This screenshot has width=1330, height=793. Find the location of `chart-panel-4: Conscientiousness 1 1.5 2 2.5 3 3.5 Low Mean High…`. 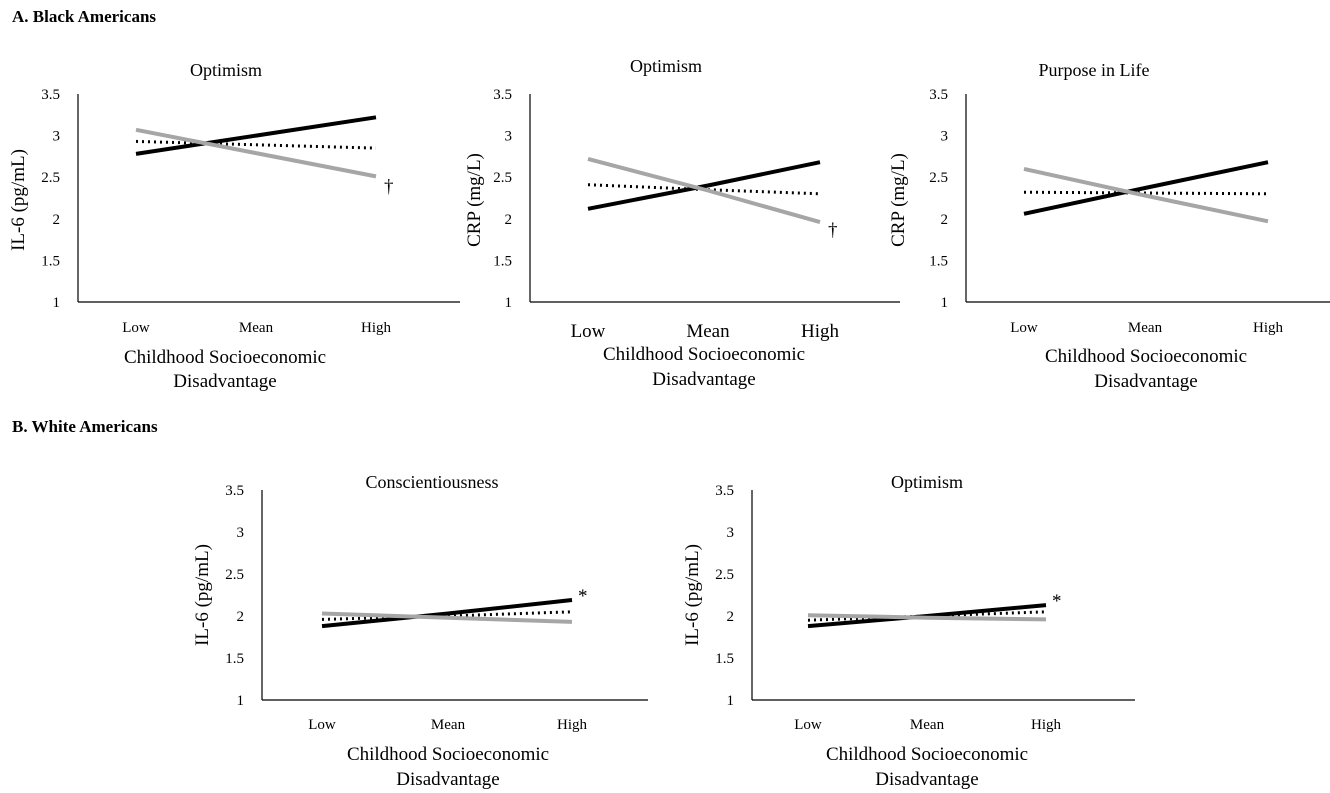

chart-panel-4: Conscientiousness 1 1.5 2 2.5 3 3.5 Low Mean High… is located at coordinates (420, 631).